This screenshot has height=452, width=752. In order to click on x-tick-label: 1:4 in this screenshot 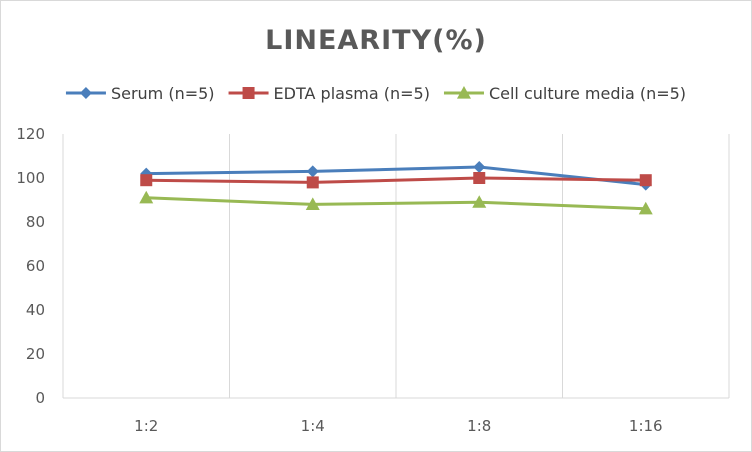, I will do `click(313, 426)`.